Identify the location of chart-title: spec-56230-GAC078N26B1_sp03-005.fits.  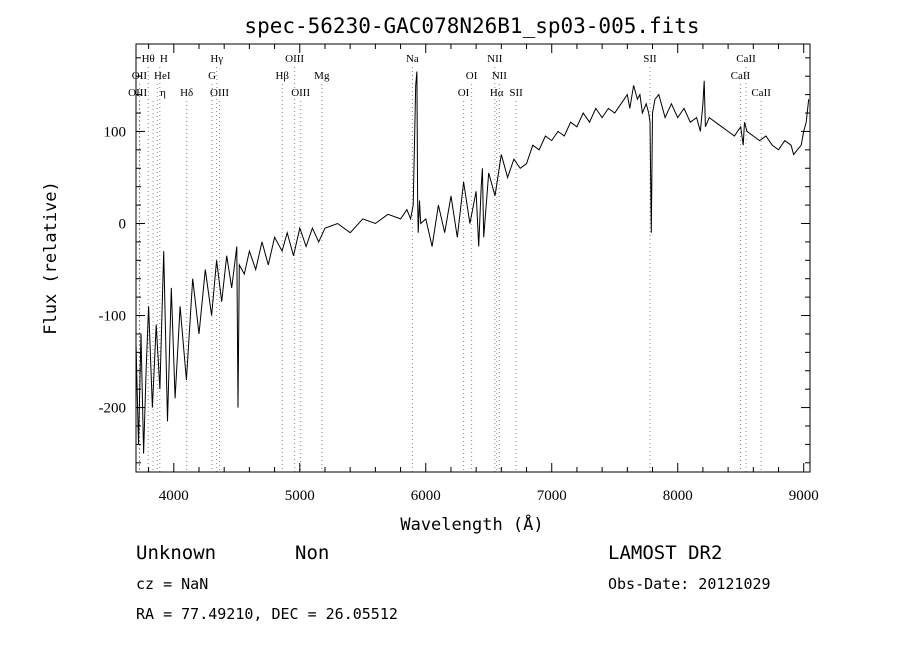
(471, 26).